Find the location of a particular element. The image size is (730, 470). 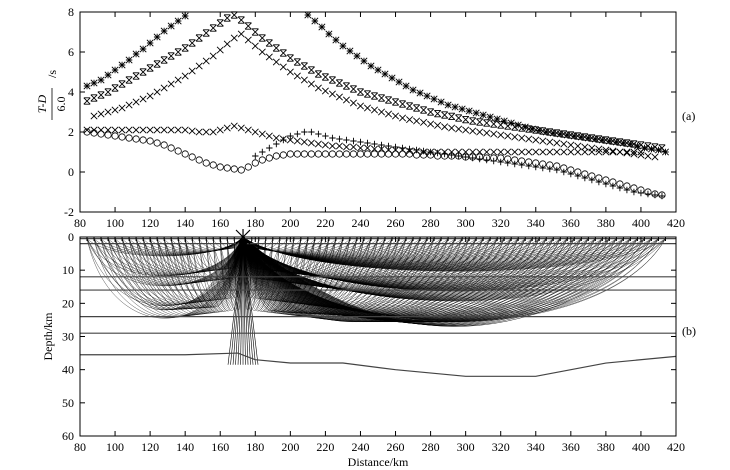

x-tick-label: 120 is located at coordinates (150, 447).